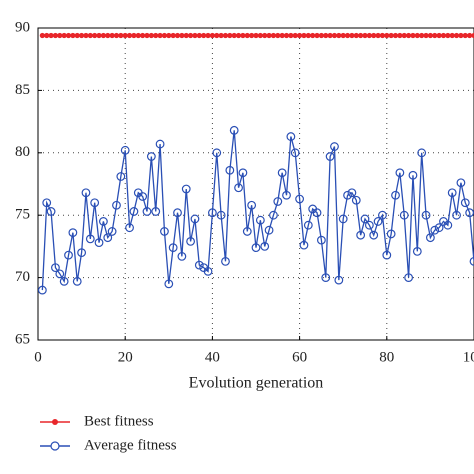 This screenshot has height=474, width=474. I want to click on legend-label: Best fitness, so click(119, 421).